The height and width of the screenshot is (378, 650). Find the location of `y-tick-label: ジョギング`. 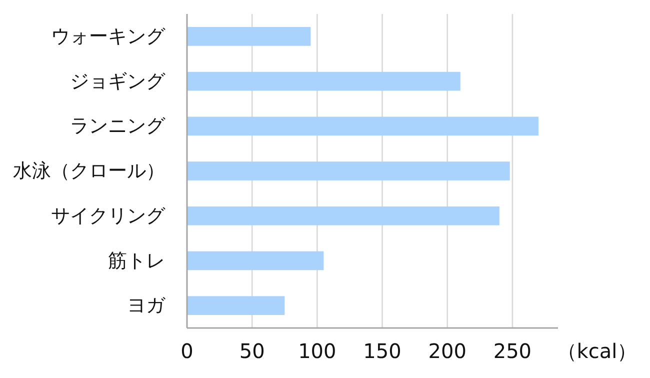

y-tick-label: ジョギング is located at coordinates (118, 81).